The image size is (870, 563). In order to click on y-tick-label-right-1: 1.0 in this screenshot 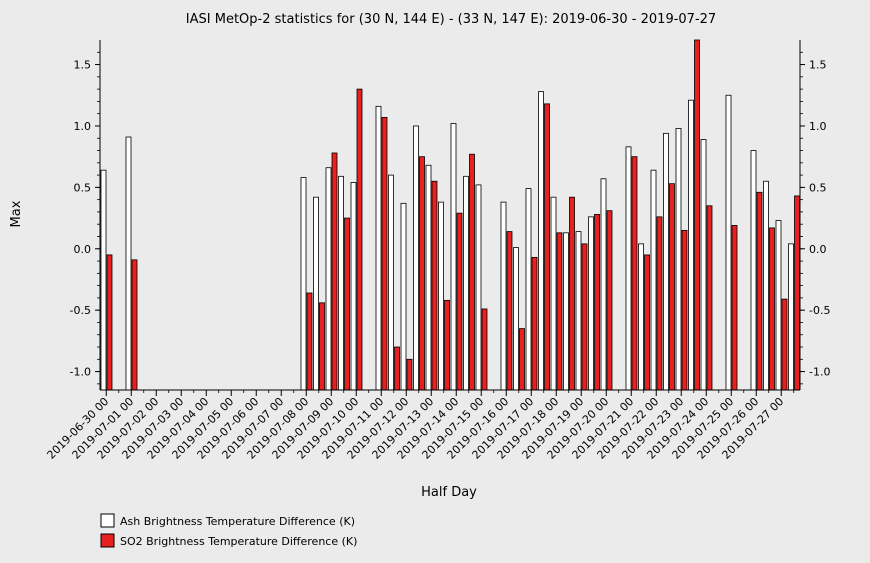, I will do `click(818, 126)`.